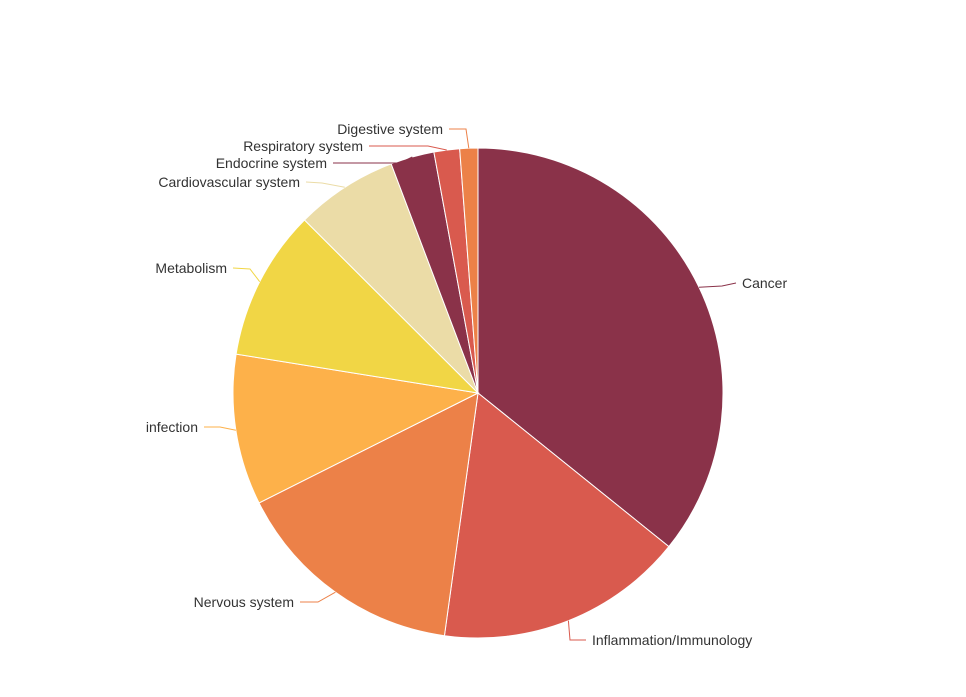  I want to click on slice-label-respiratory-system: Respiratory system, so click(303, 146).